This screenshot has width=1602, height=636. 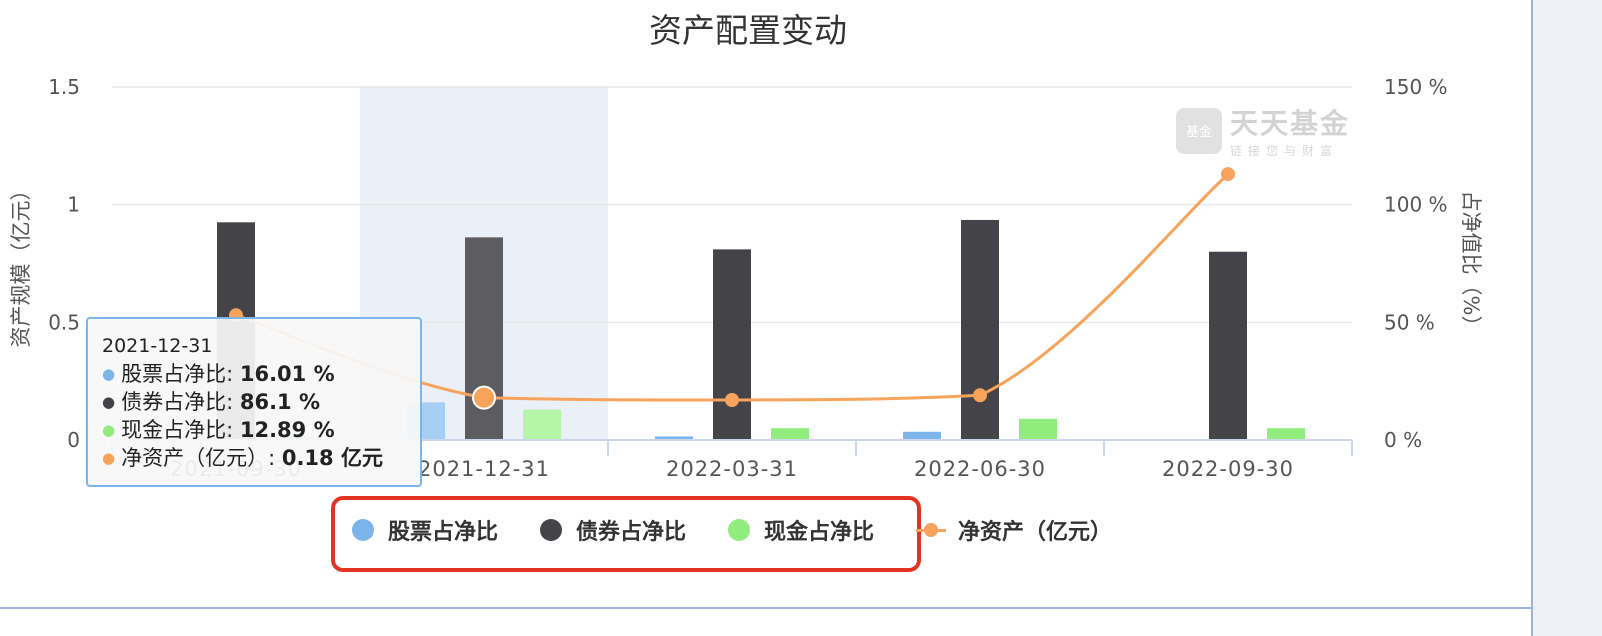 What do you see at coordinates (980, 469) in the screenshot?
I see `x-tick-label: 2022-06-30` at bounding box center [980, 469].